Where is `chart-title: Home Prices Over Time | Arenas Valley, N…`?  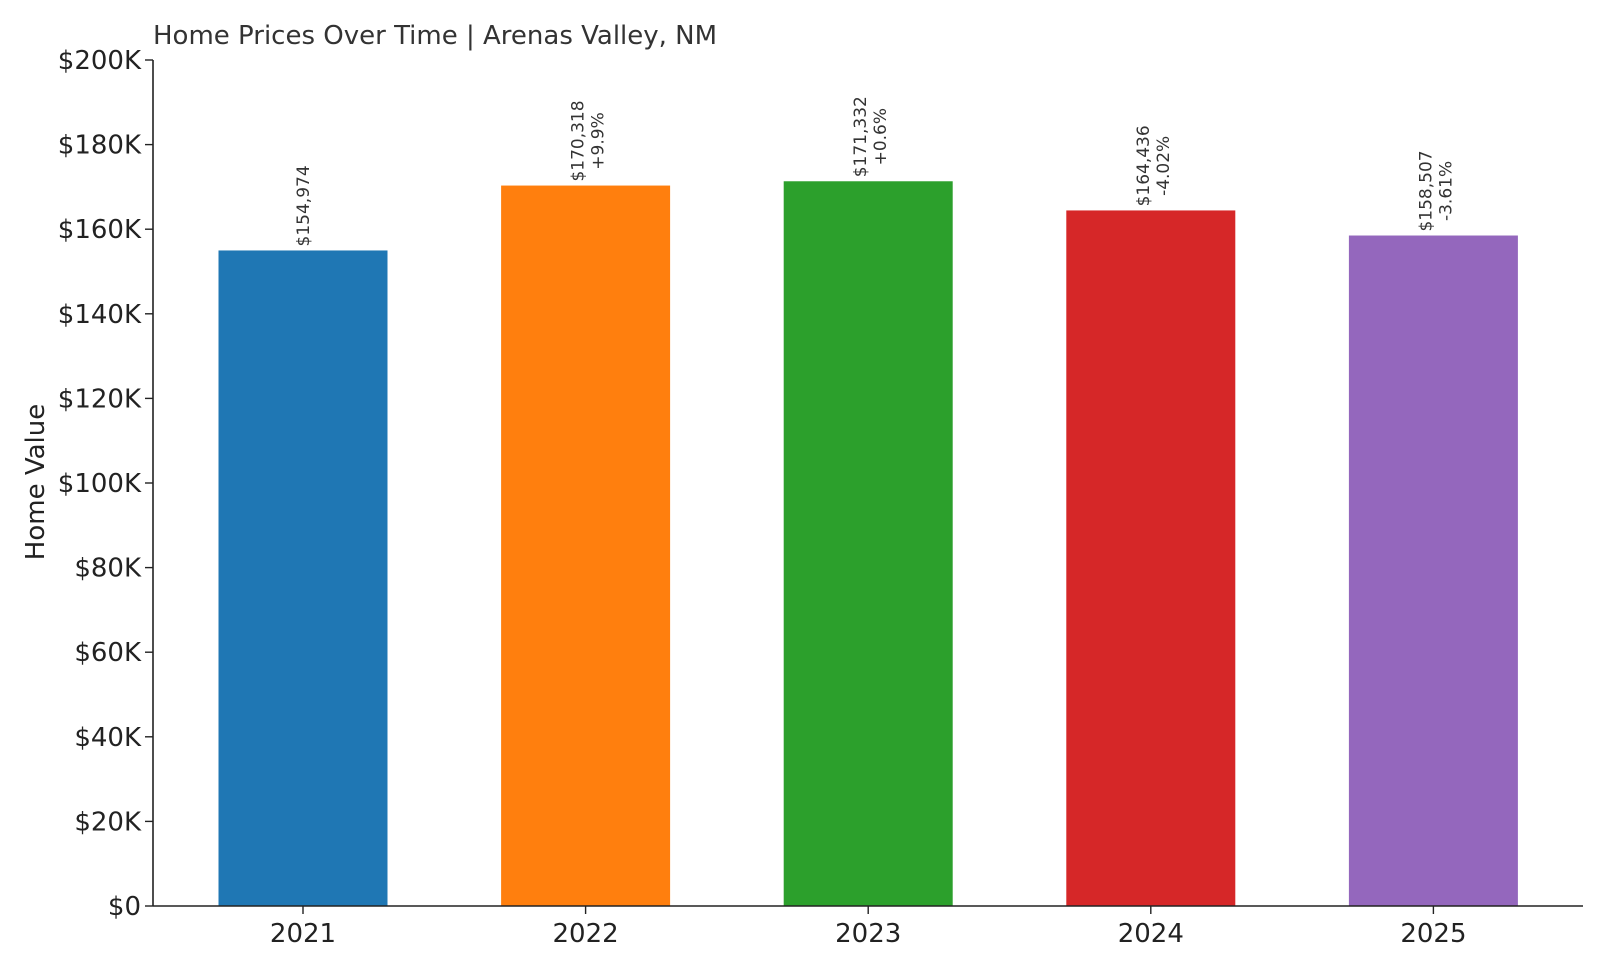 chart-title: Home Prices Over Time | Arenas Valley, N… is located at coordinates (435, 36).